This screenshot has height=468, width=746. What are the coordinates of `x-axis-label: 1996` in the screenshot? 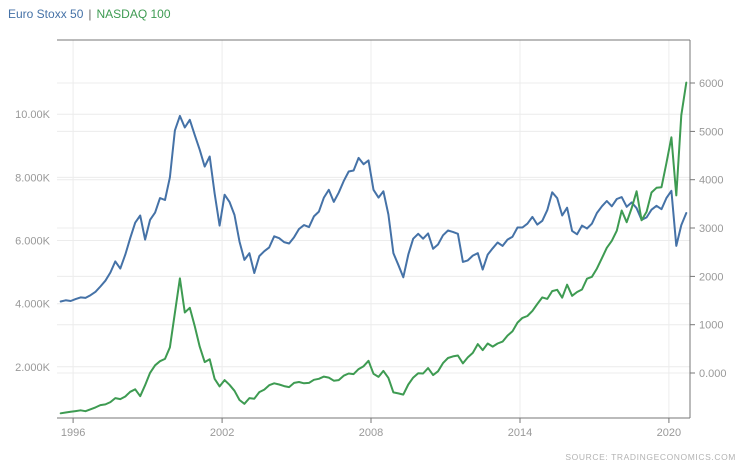 It's located at (73, 433).